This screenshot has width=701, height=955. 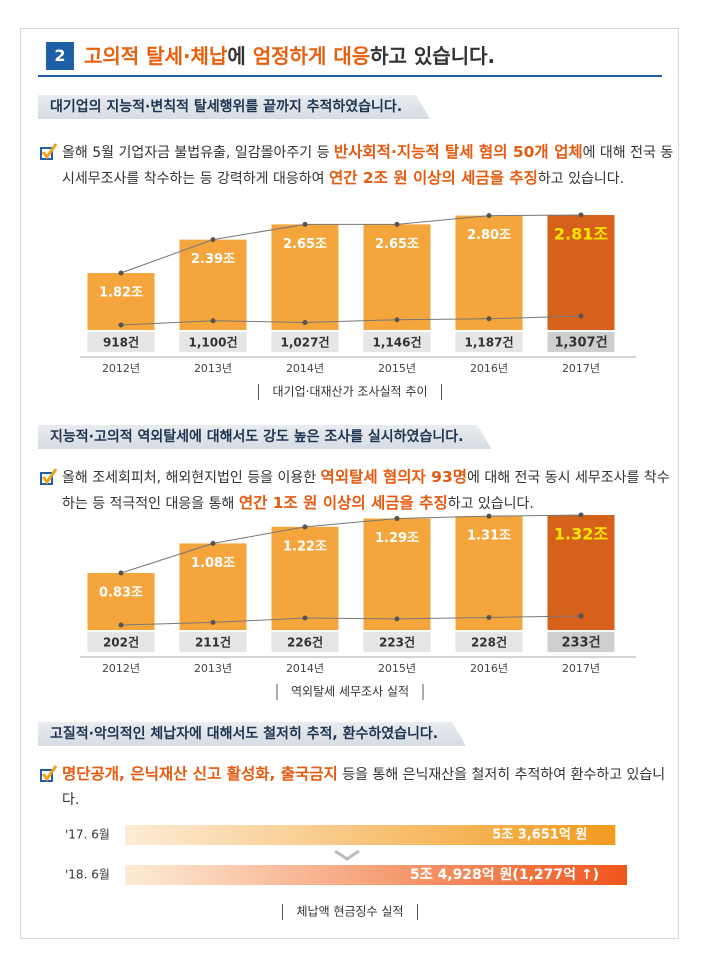 I want to click on chart-caption: 체납액 현금징수 실적, so click(x=350, y=912).